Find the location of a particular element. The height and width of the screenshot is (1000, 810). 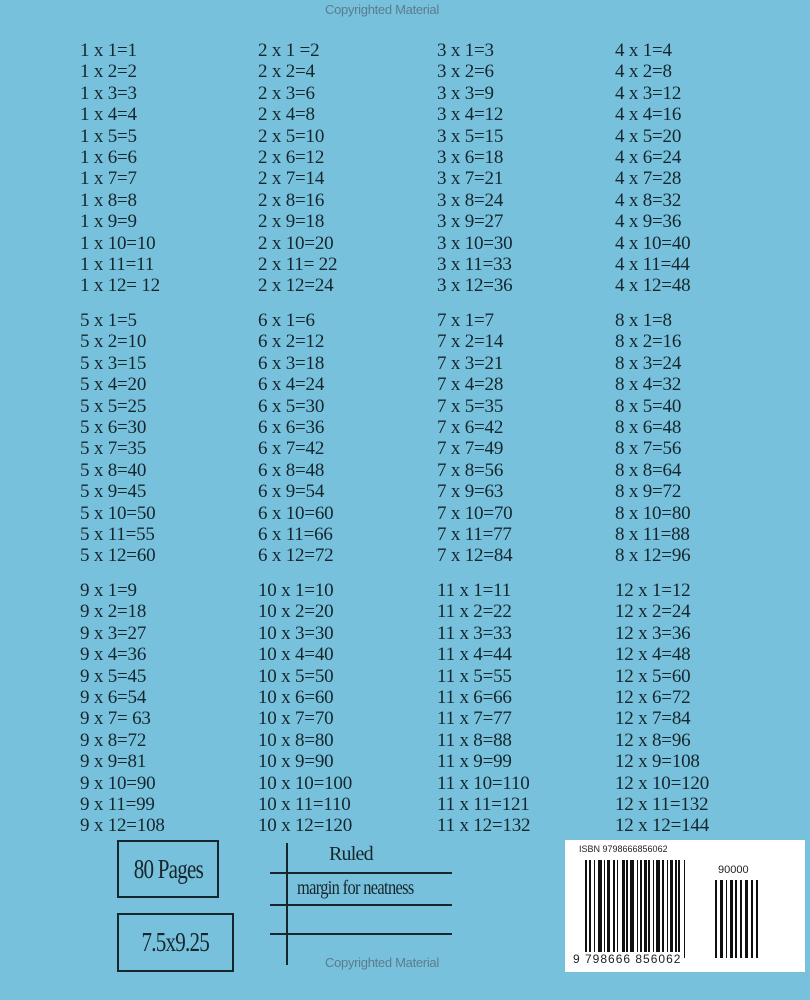

table-entry: 4 x 9=36 is located at coordinates (648, 222).